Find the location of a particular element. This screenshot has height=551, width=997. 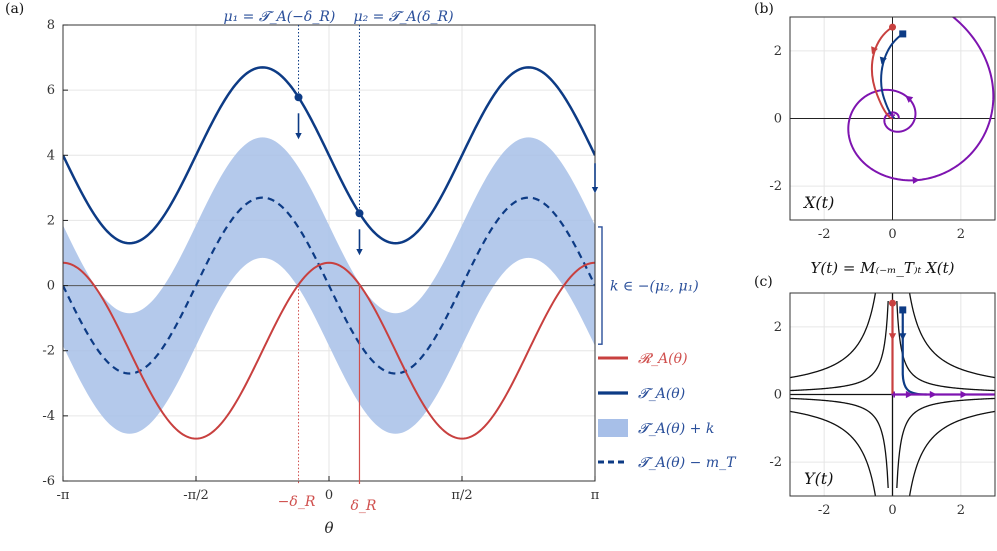

blue-trajectory-b is located at coordinates (892, 76).